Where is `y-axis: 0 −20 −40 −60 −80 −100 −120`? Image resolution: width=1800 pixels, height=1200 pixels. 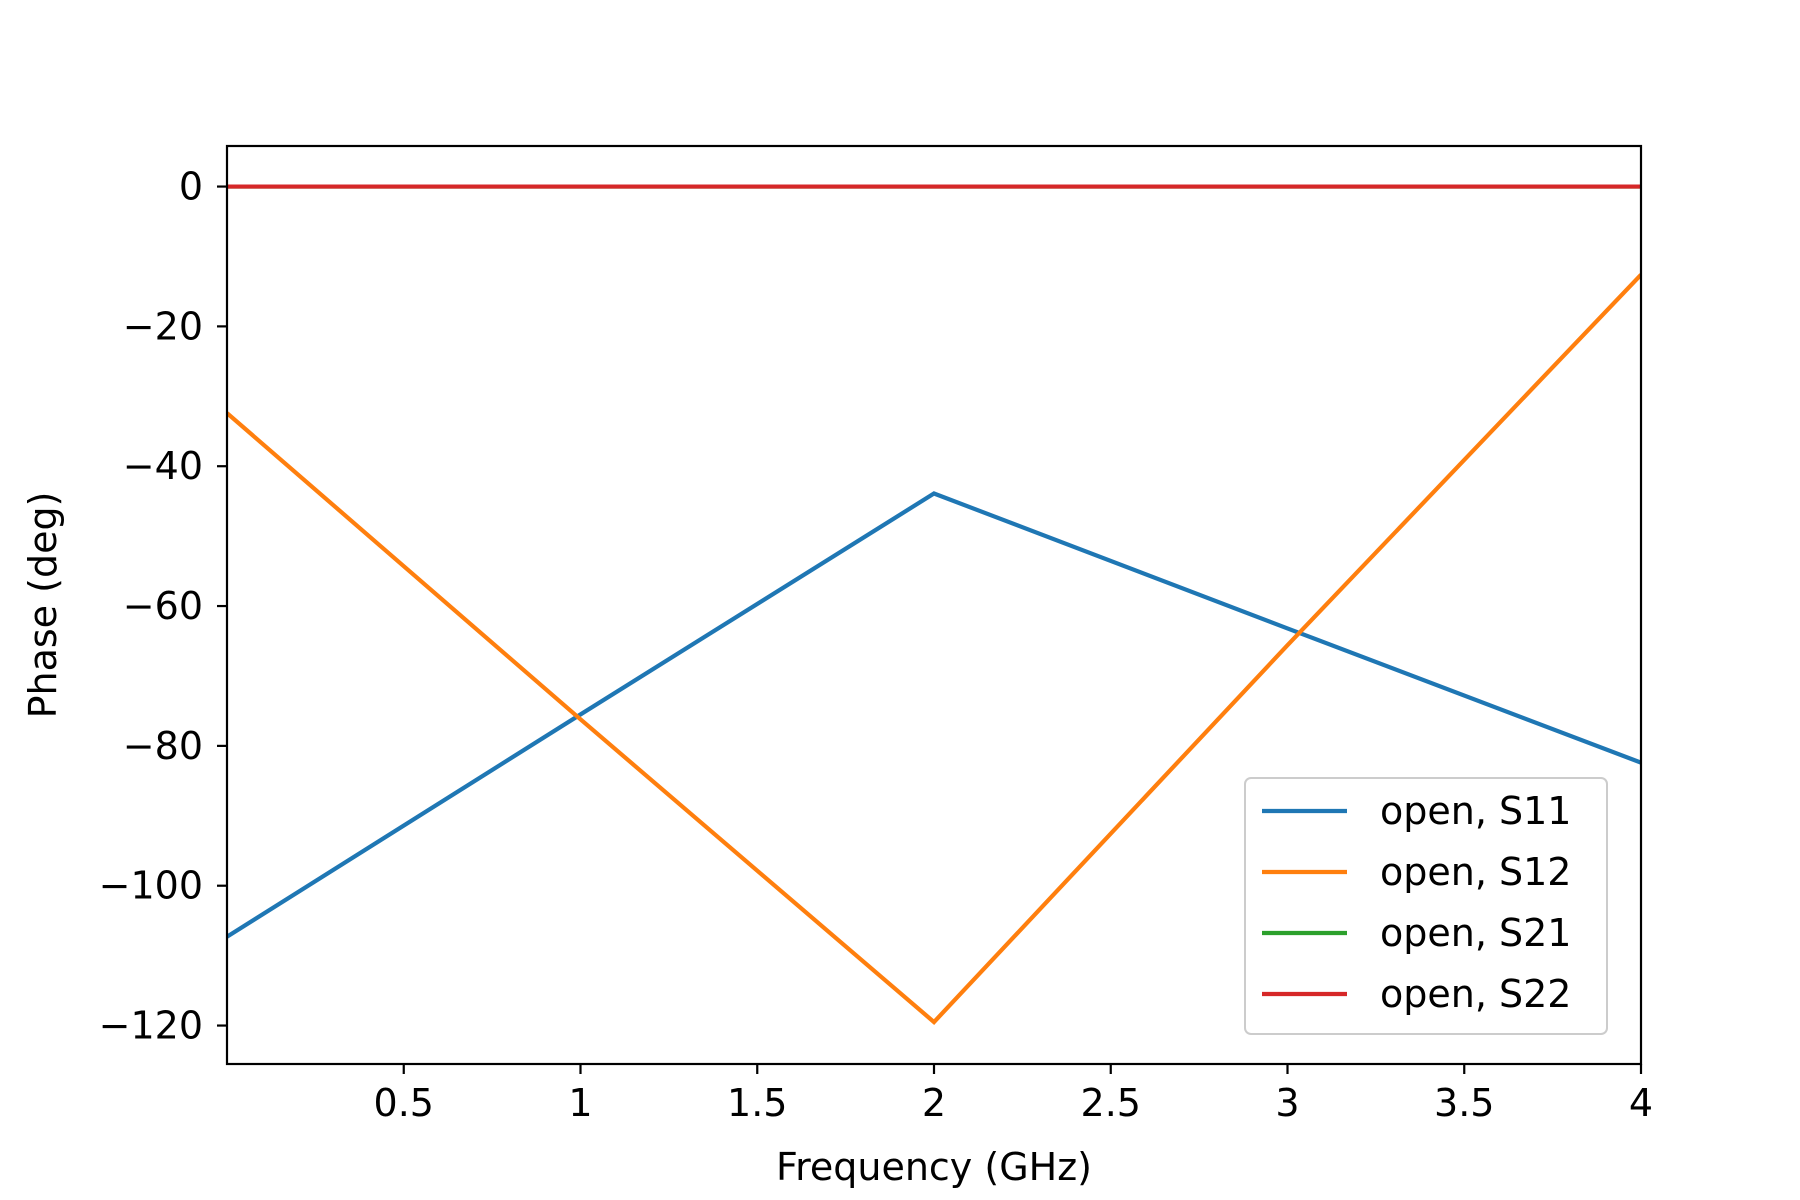 y-axis: 0 −20 −40 −60 −80 −100 −120 is located at coordinates (163, 606).